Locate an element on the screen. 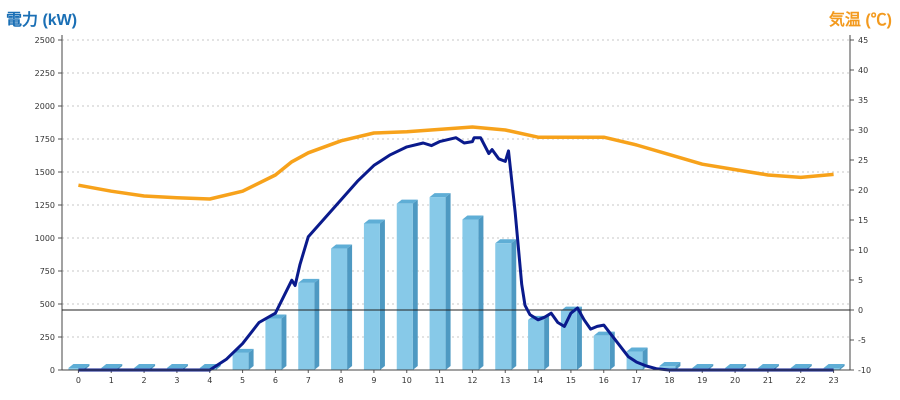  right-tick-label: 35 is located at coordinates (863, 100).